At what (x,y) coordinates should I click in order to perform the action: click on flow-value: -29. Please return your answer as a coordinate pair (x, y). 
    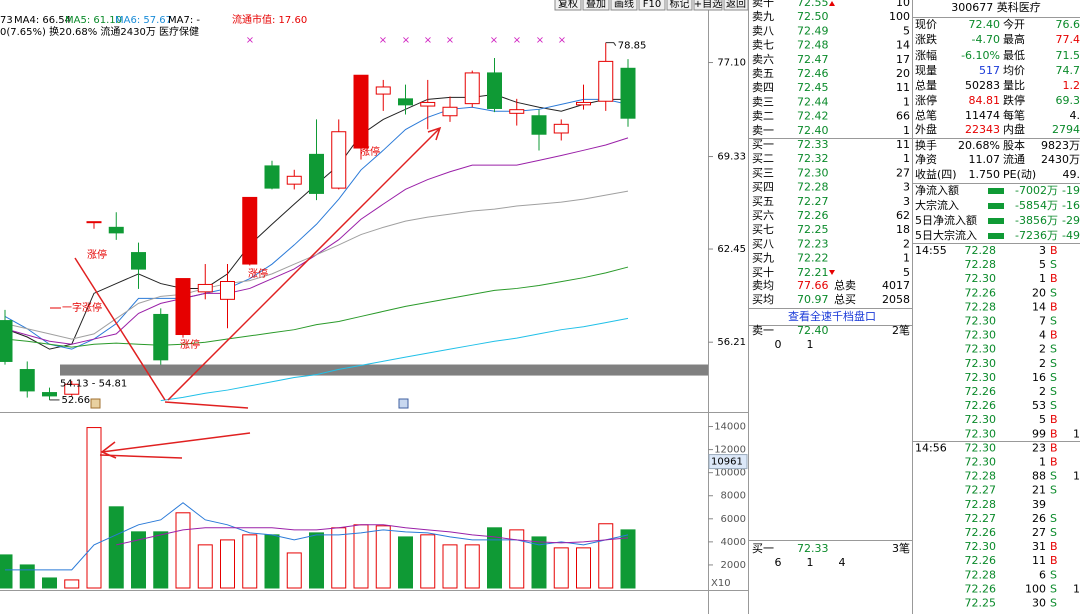
    Looking at the image, I should click on (1071, 220).